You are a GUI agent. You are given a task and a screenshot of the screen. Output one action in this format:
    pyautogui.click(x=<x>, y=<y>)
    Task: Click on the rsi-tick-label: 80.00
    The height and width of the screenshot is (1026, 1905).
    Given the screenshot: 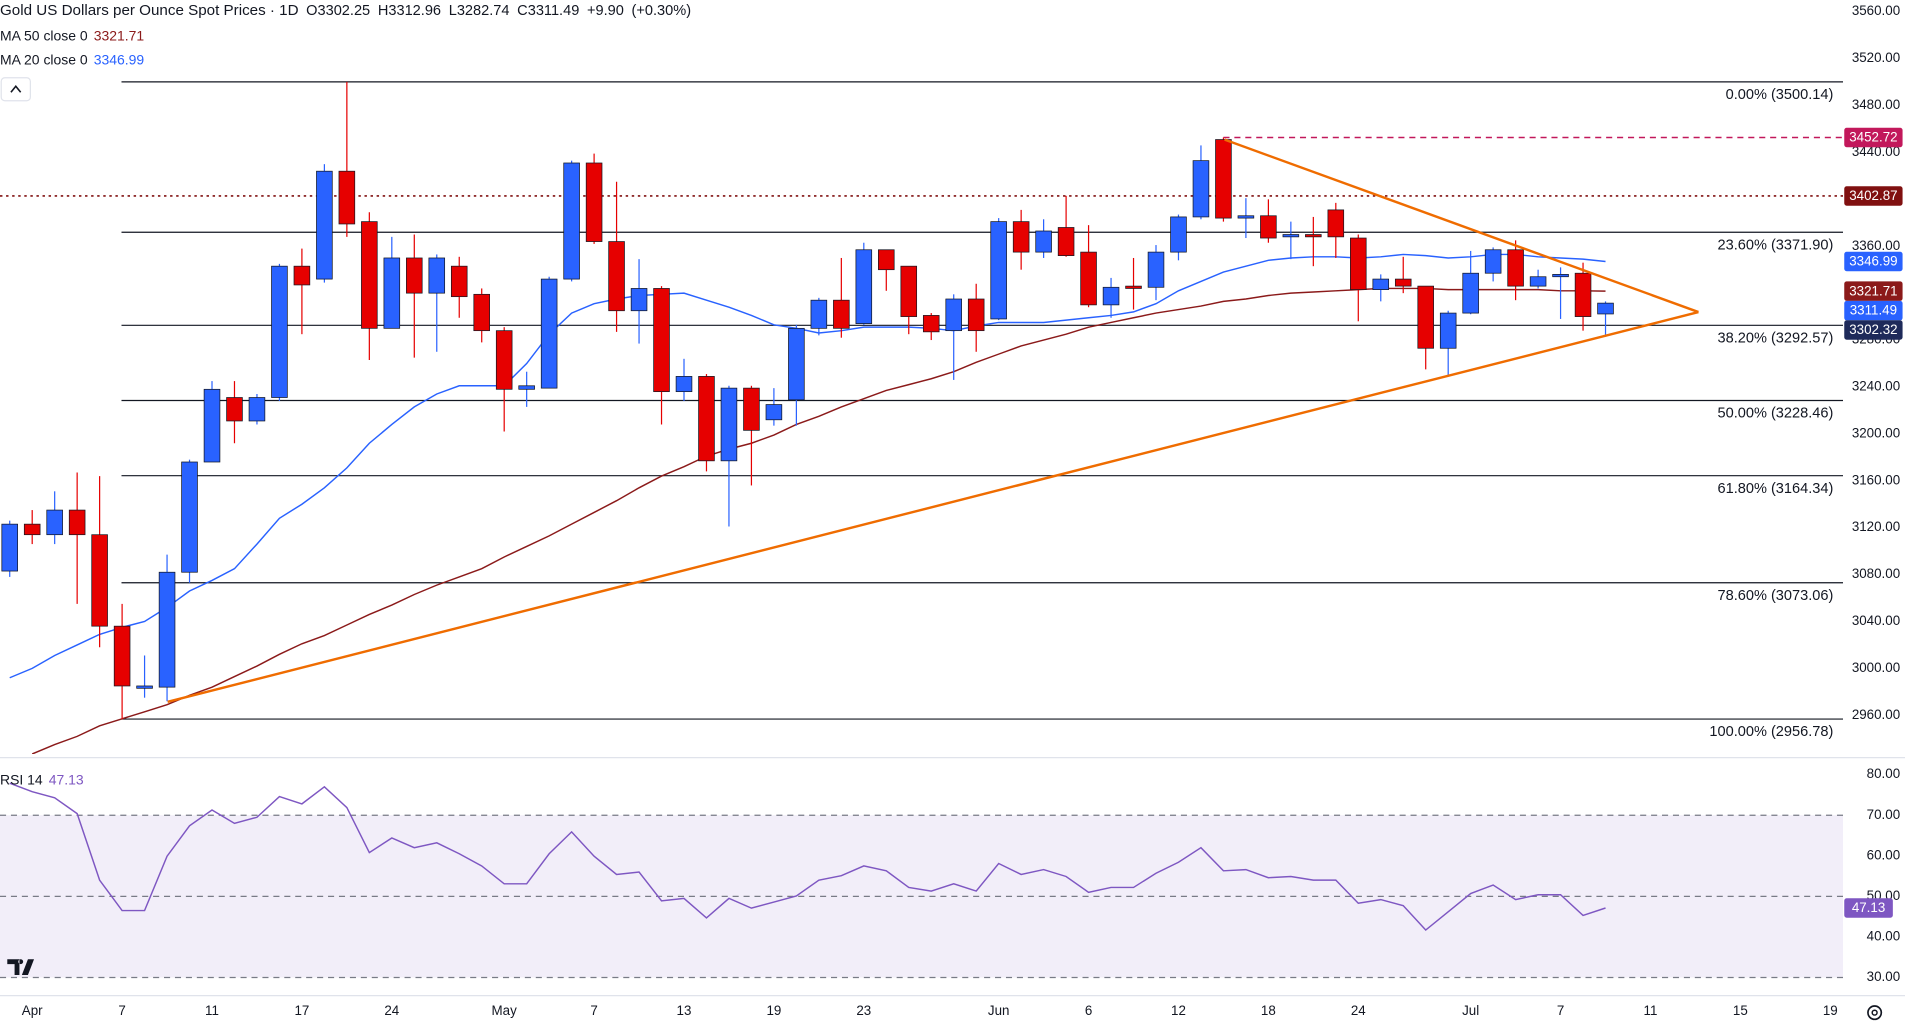 What is the action you would take?
    pyautogui.click(x=1883, y=773)
    